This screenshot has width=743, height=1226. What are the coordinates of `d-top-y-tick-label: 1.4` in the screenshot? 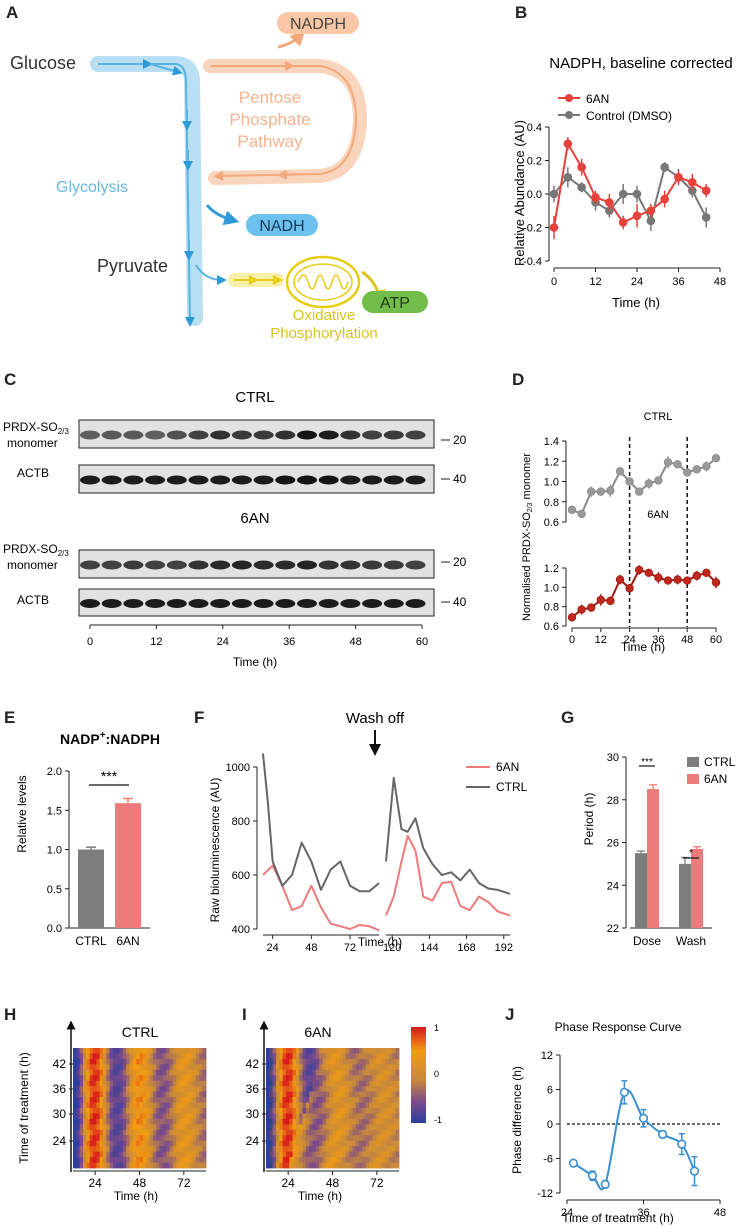 It's located at (551, 442).